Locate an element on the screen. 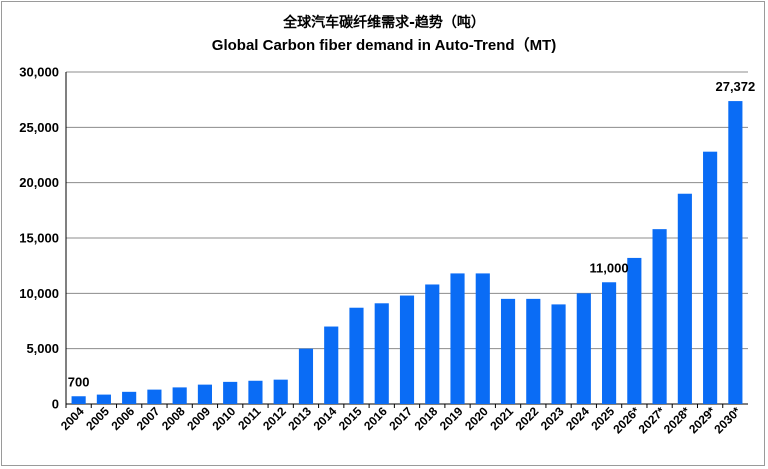  bar-2029-forecast is located at coordinates (710, 277).